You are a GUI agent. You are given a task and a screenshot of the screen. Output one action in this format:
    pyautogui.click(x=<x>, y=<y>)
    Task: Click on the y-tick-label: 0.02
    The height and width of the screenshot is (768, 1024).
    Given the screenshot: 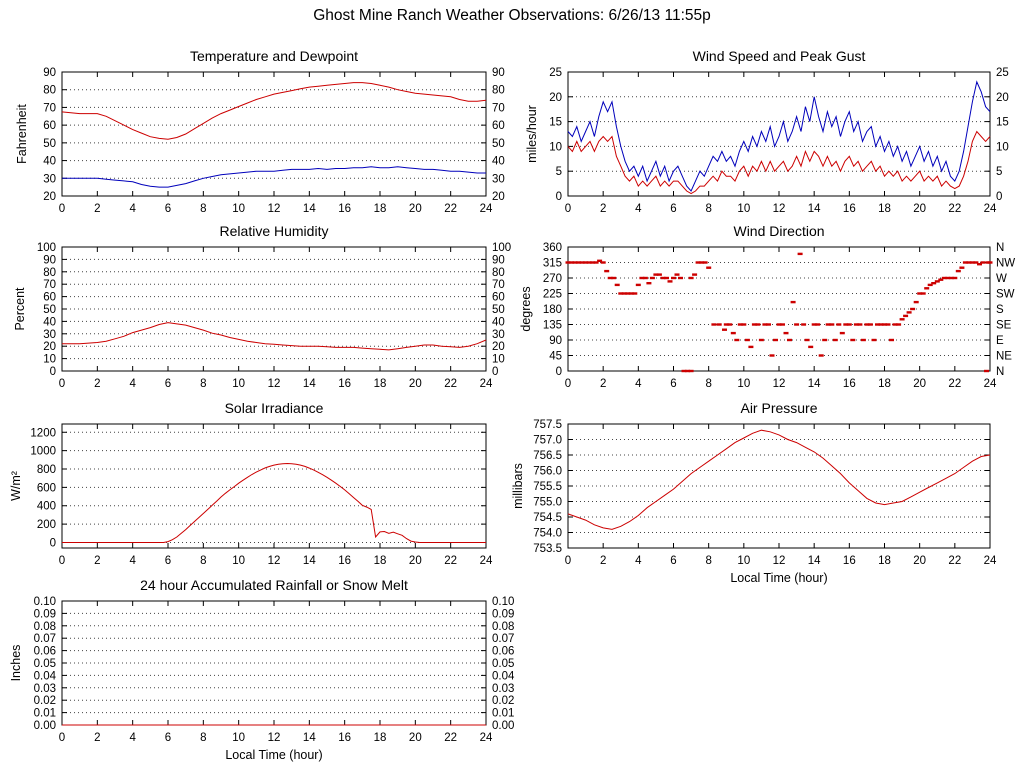 What is the action you would take?
    pyautogui.click(x=45, y=701)
    